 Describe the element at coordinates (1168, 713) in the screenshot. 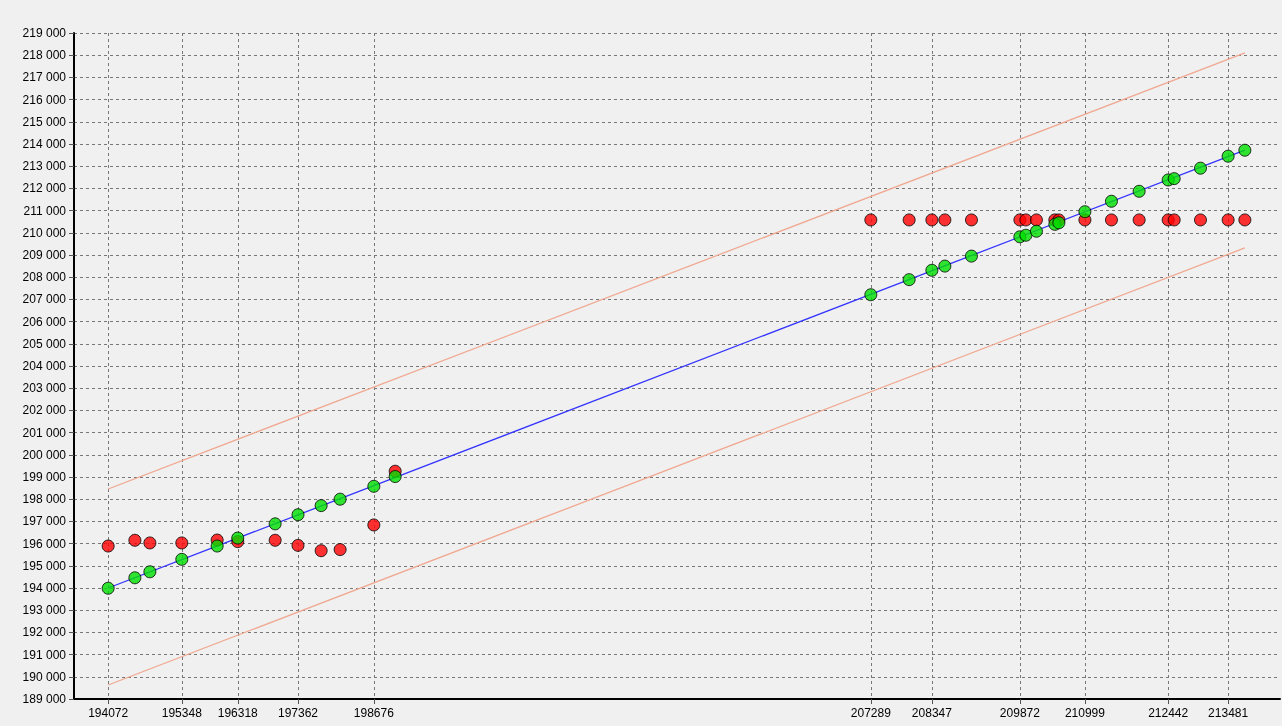

I see `x-tick-label: 212442` at that location.